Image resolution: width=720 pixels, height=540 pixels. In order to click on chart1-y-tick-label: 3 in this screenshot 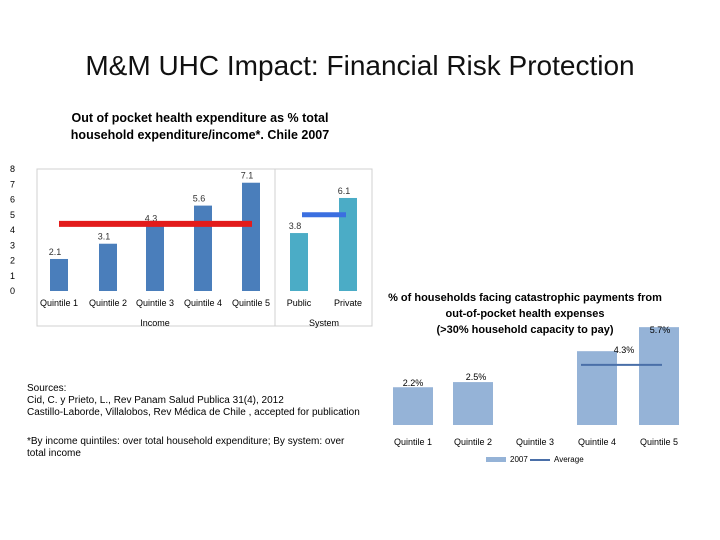, I will do `click(12, 245)`.